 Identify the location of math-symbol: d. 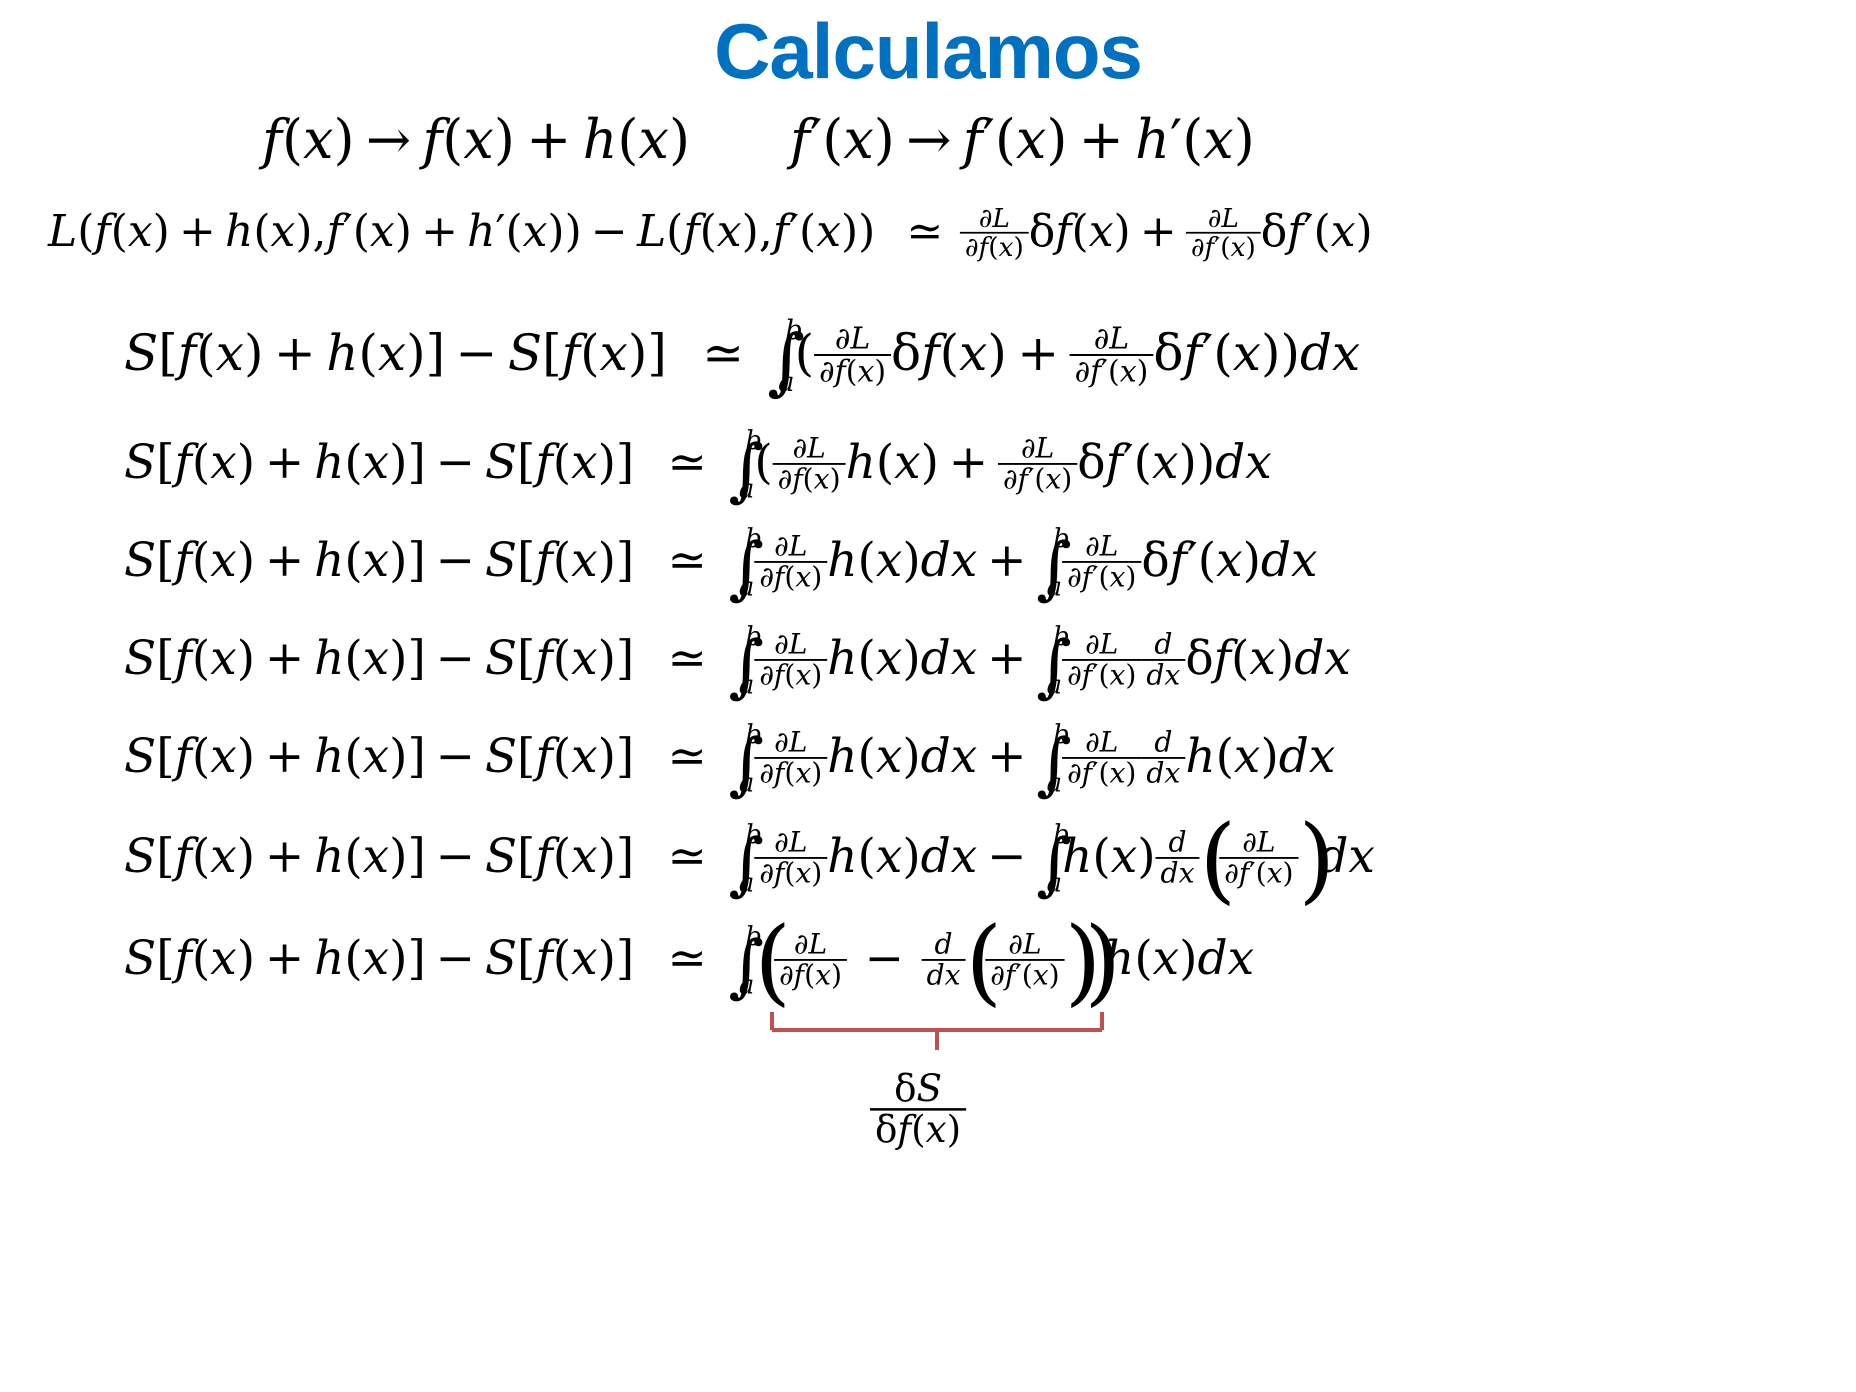
(1163, 644).